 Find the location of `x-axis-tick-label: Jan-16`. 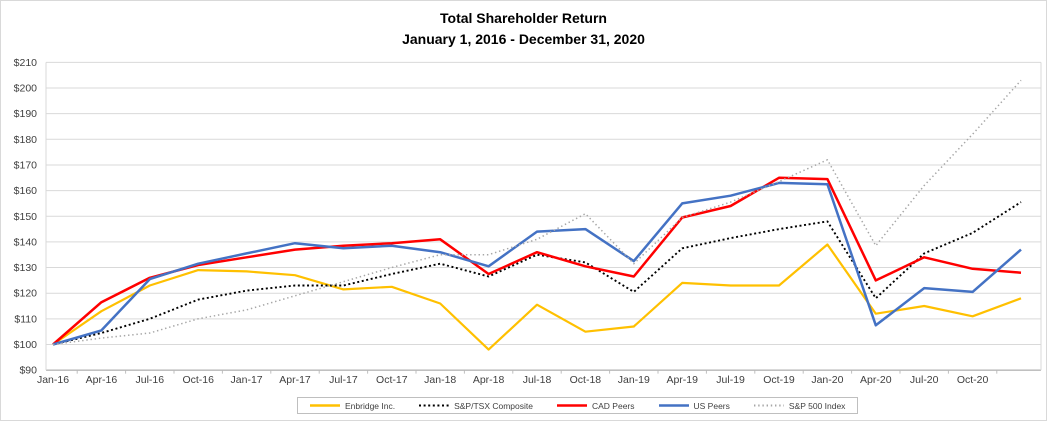

x-axis-tick-label: Jan-16 is located at coordinates (53, 380).